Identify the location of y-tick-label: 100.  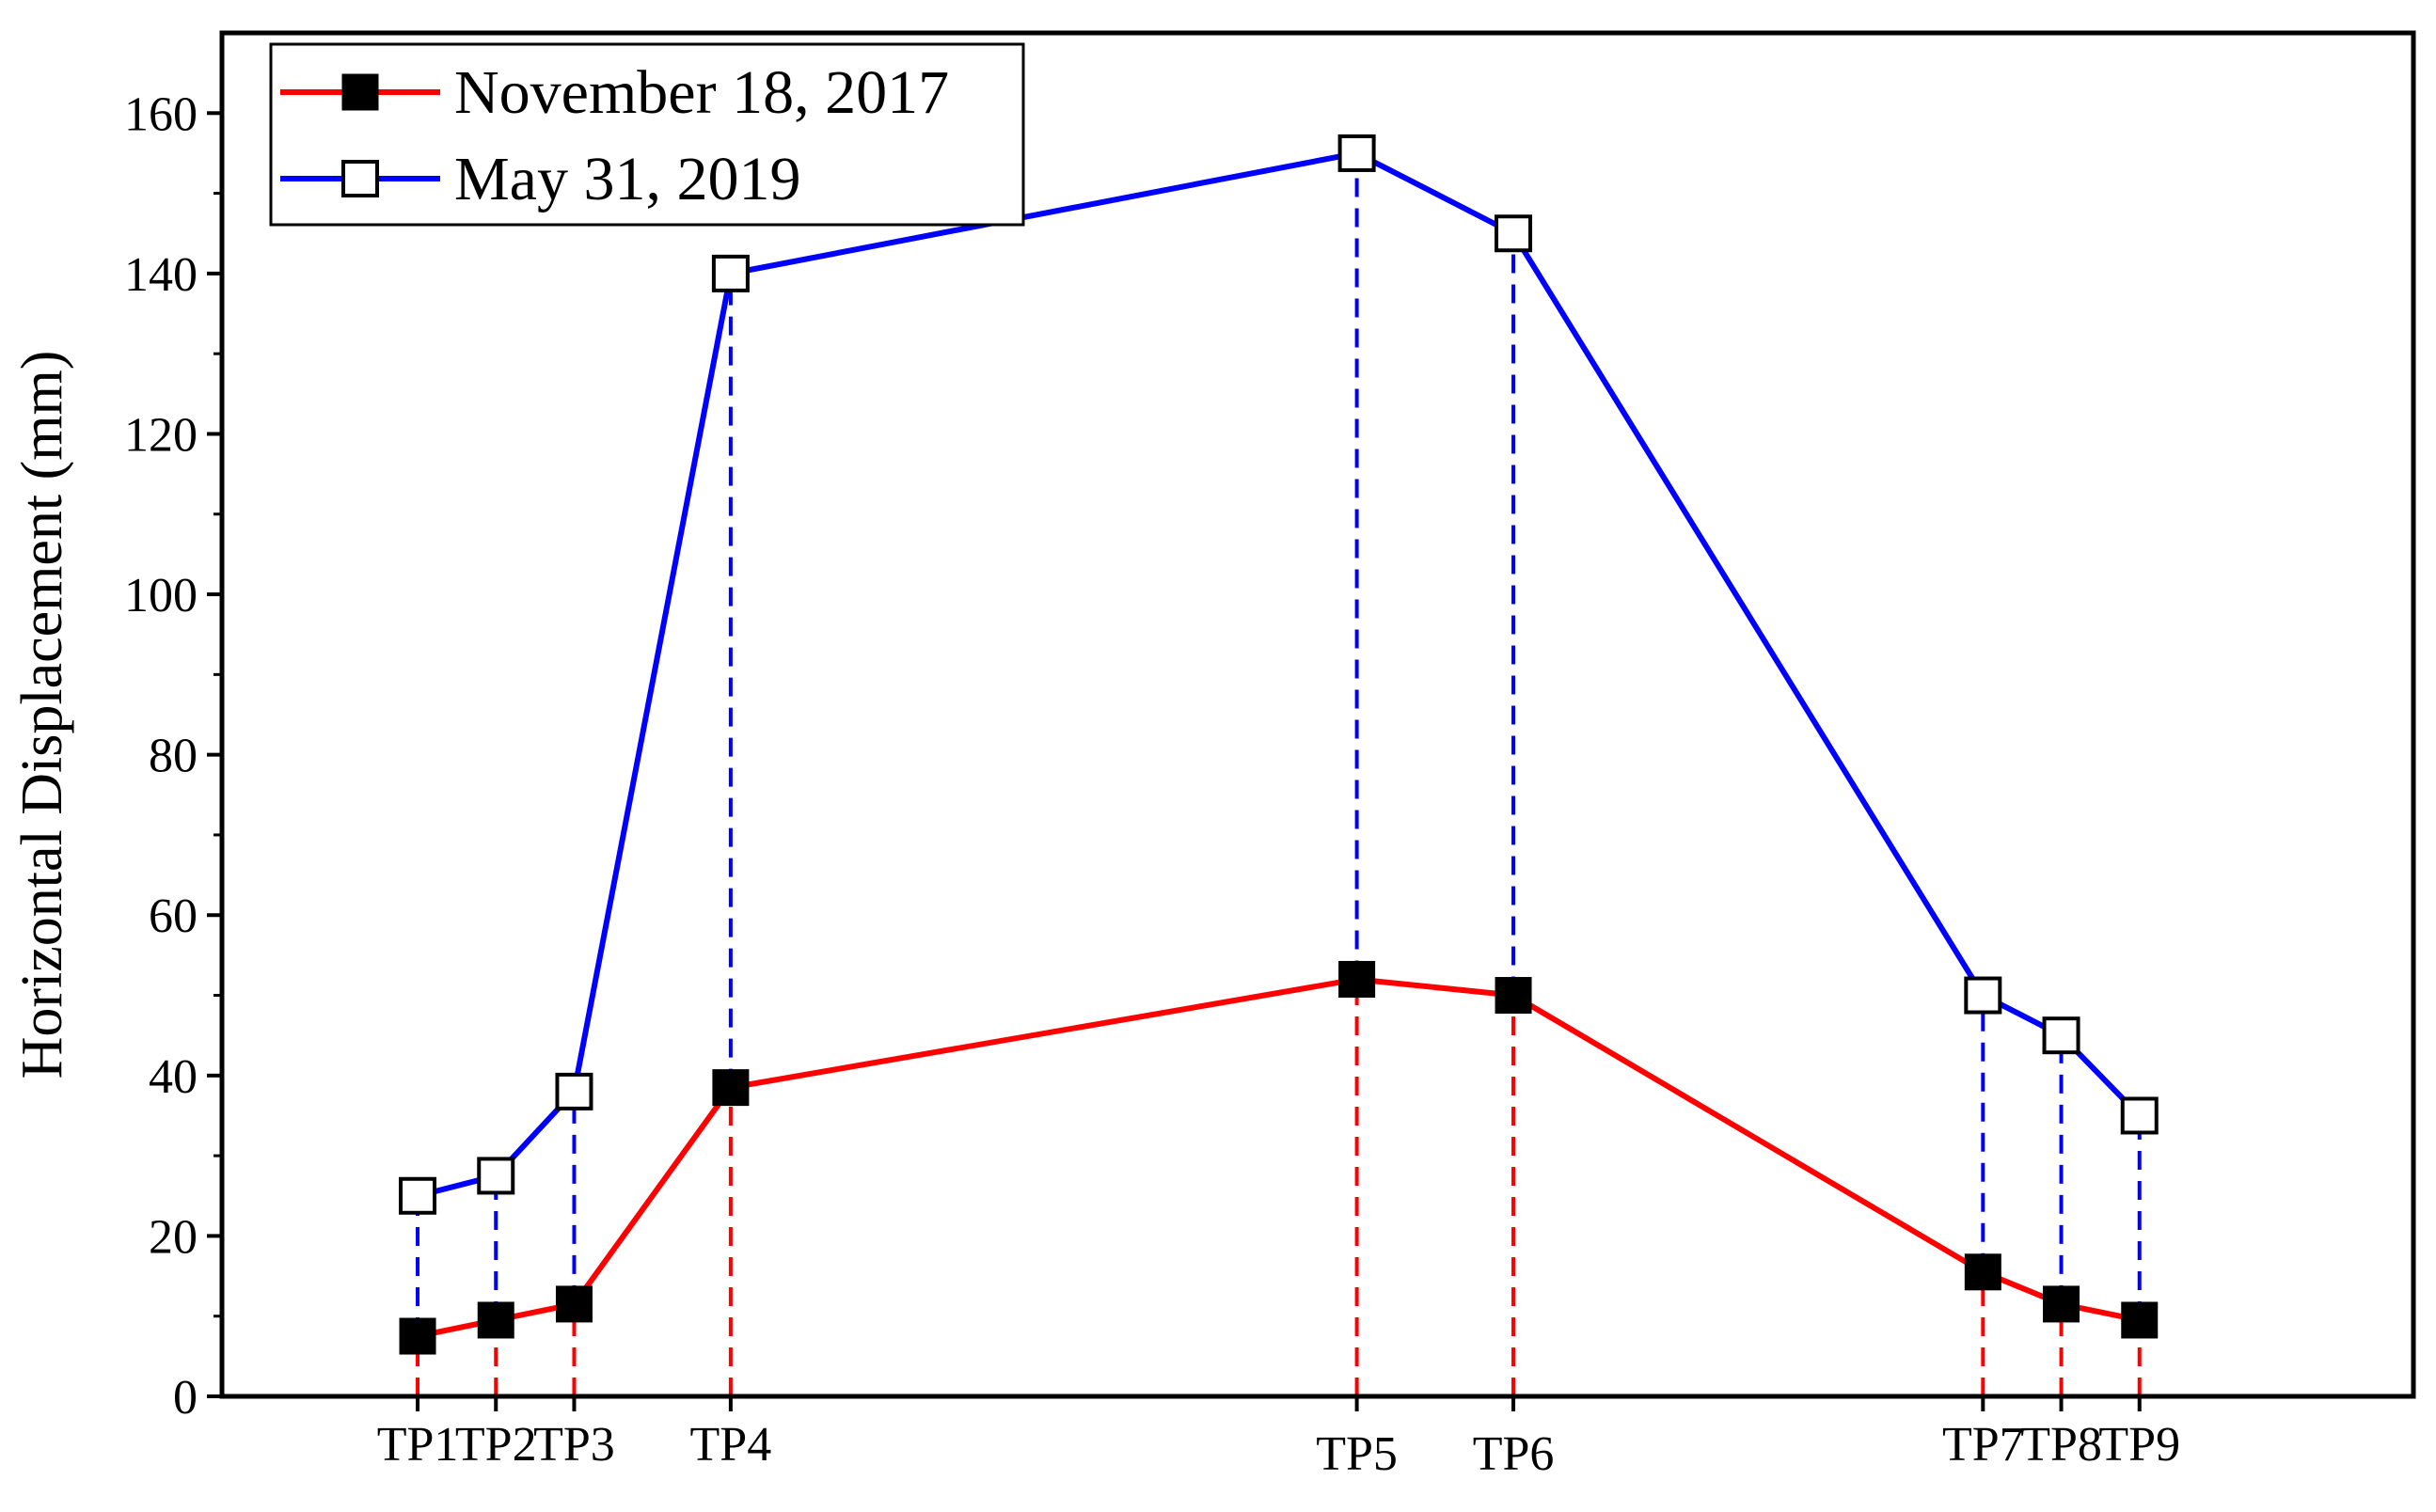
(161, 596).